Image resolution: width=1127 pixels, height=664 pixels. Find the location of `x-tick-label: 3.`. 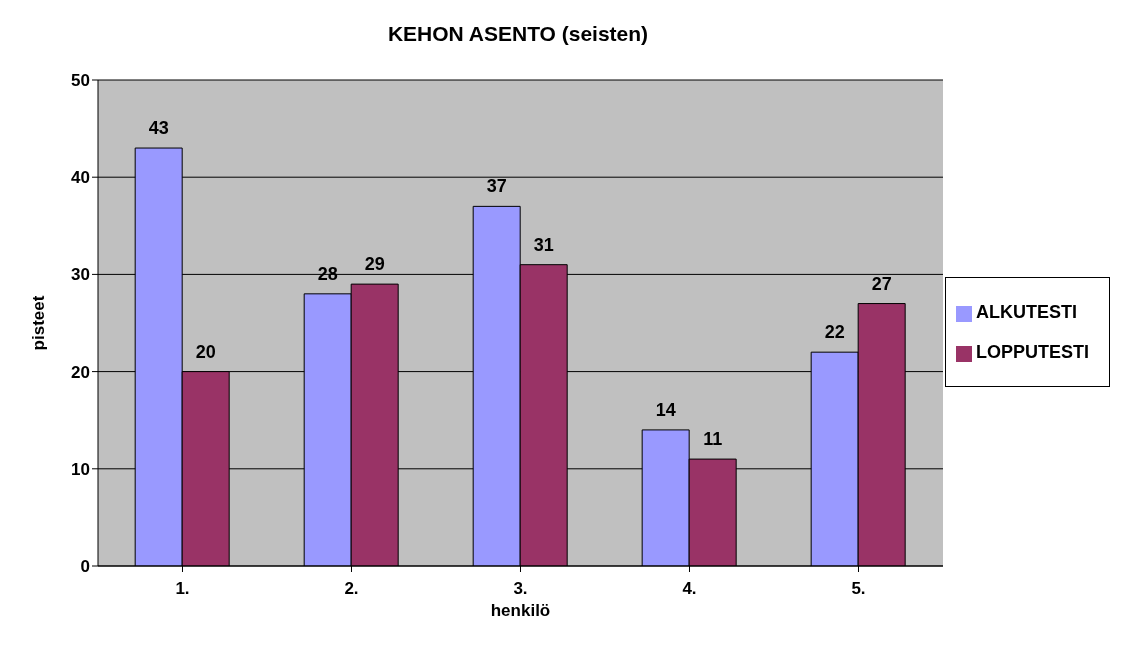

x-tick-label: 3. is located at coordinates (520, 589).